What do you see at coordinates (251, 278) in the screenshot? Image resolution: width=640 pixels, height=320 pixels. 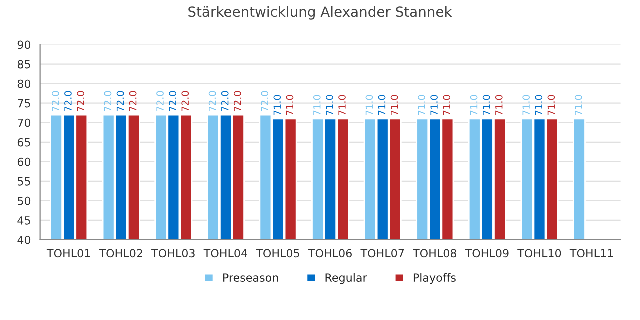 I see `legend-label: Preseason` at bounding box center [251, 278].